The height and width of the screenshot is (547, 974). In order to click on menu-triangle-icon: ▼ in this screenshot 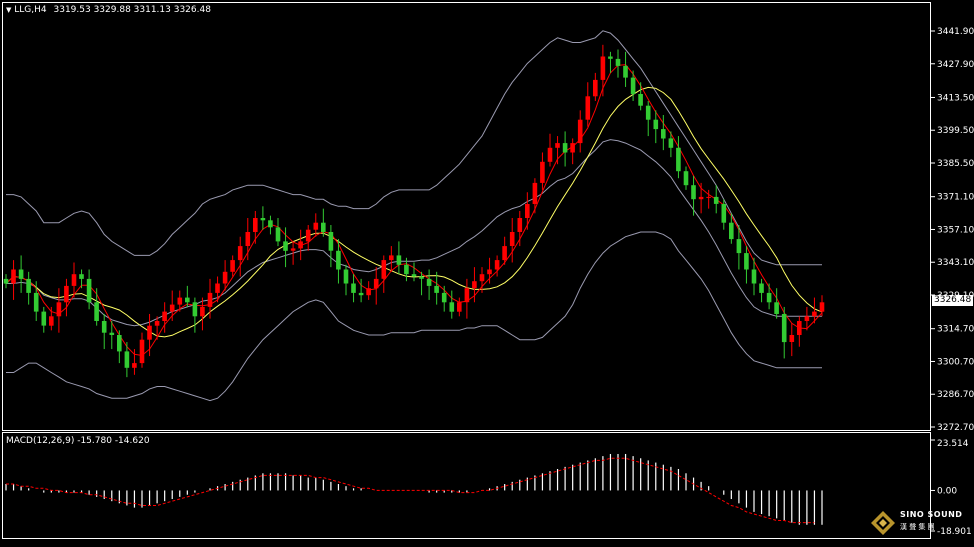, I will do `click(9, 10)`.